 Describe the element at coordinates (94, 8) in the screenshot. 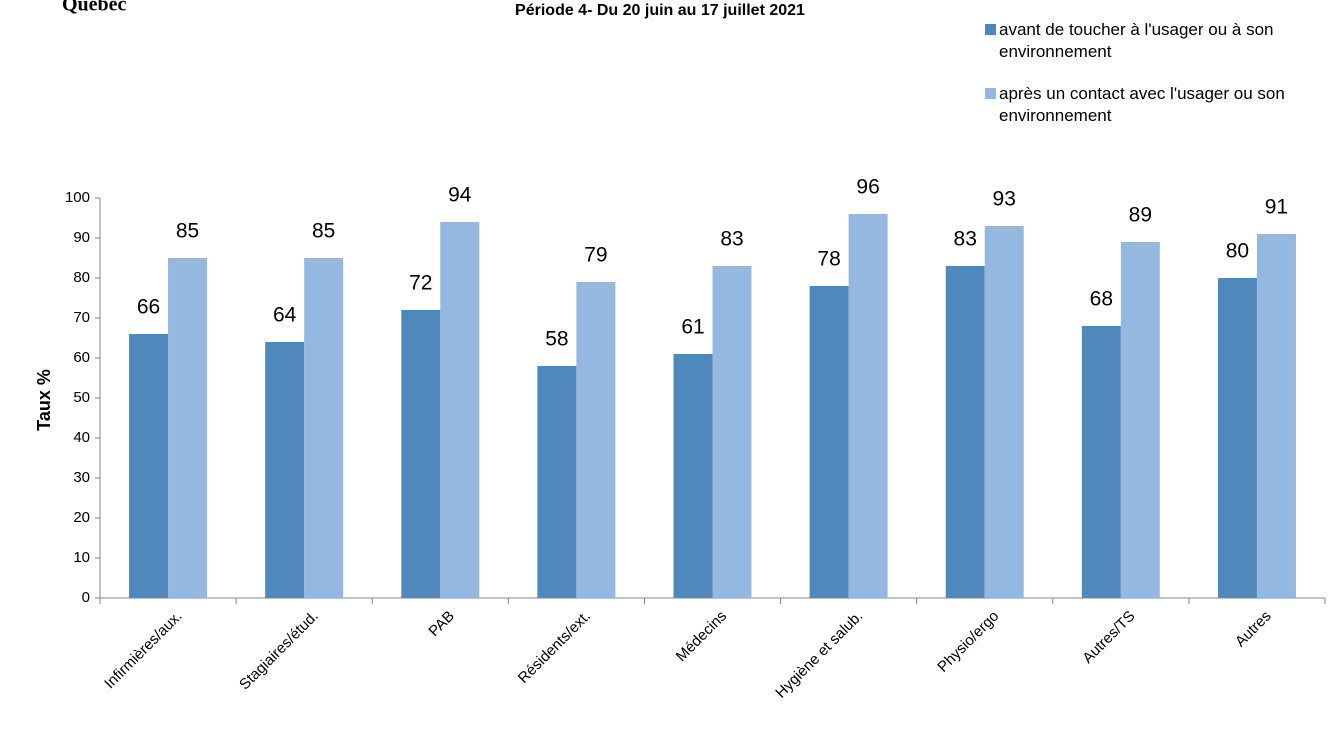

I see `logo: Québec` at that location.